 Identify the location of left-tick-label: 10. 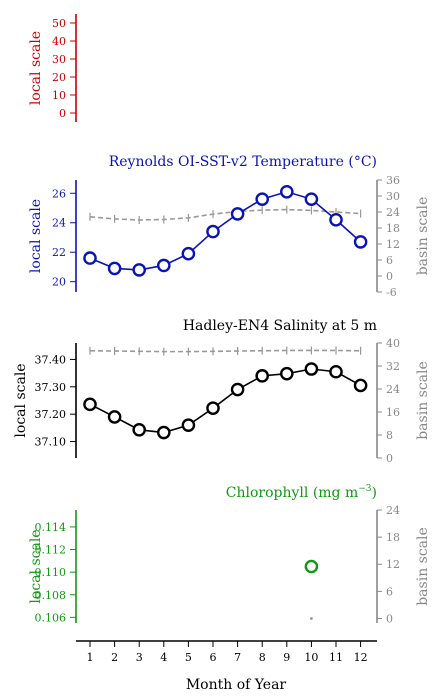
(59, 95).